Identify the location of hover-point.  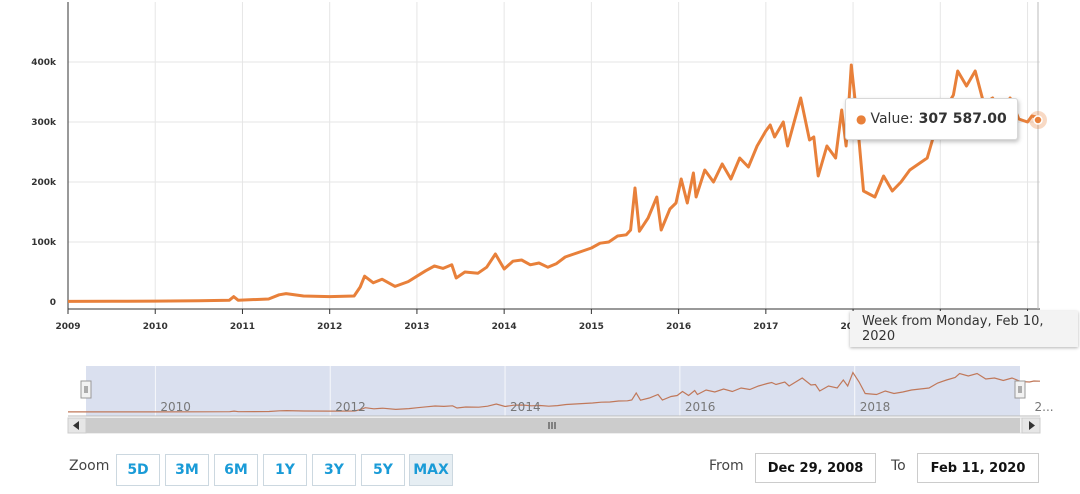
(1038, 120).